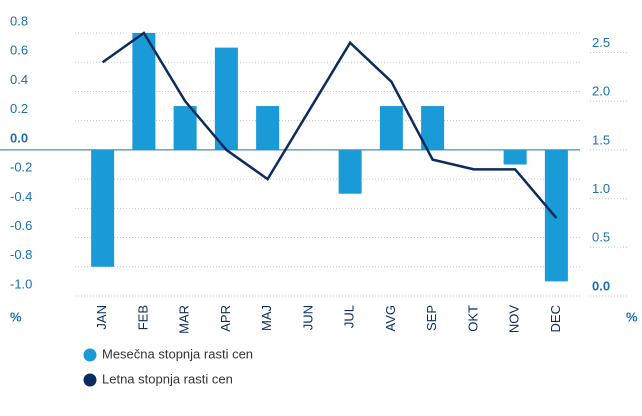 The width and height of the screenshot is (642, 416). What do you see at coordinates (21, 196) in the screenshot?
I see `y-tick-label: -0.4` at bounding box center [21, 196].